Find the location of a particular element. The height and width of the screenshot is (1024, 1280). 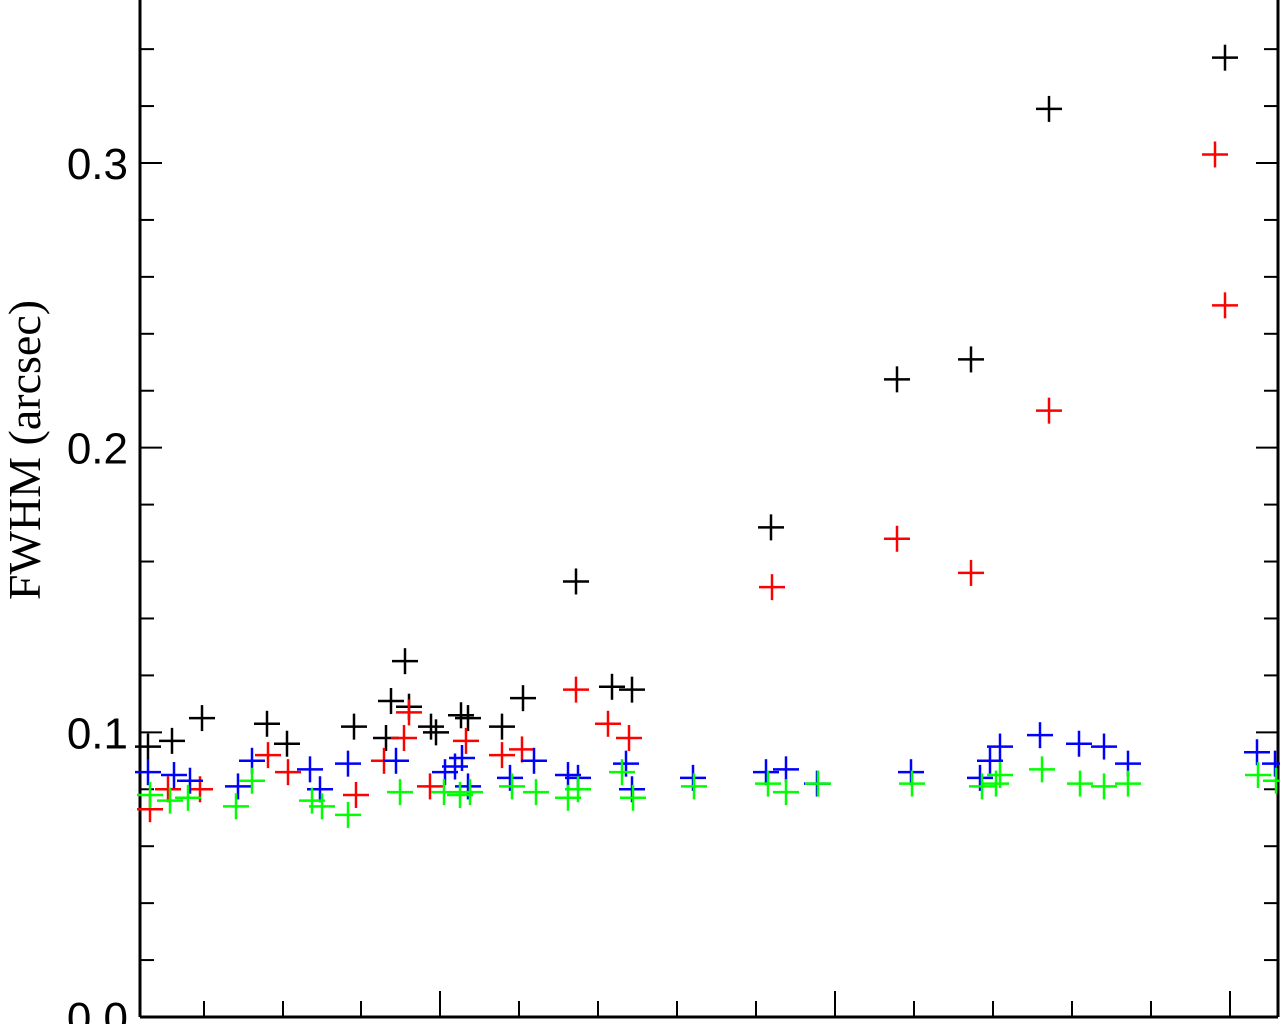

y-tick-label: 0.3 is located at coordinates (97, 164).